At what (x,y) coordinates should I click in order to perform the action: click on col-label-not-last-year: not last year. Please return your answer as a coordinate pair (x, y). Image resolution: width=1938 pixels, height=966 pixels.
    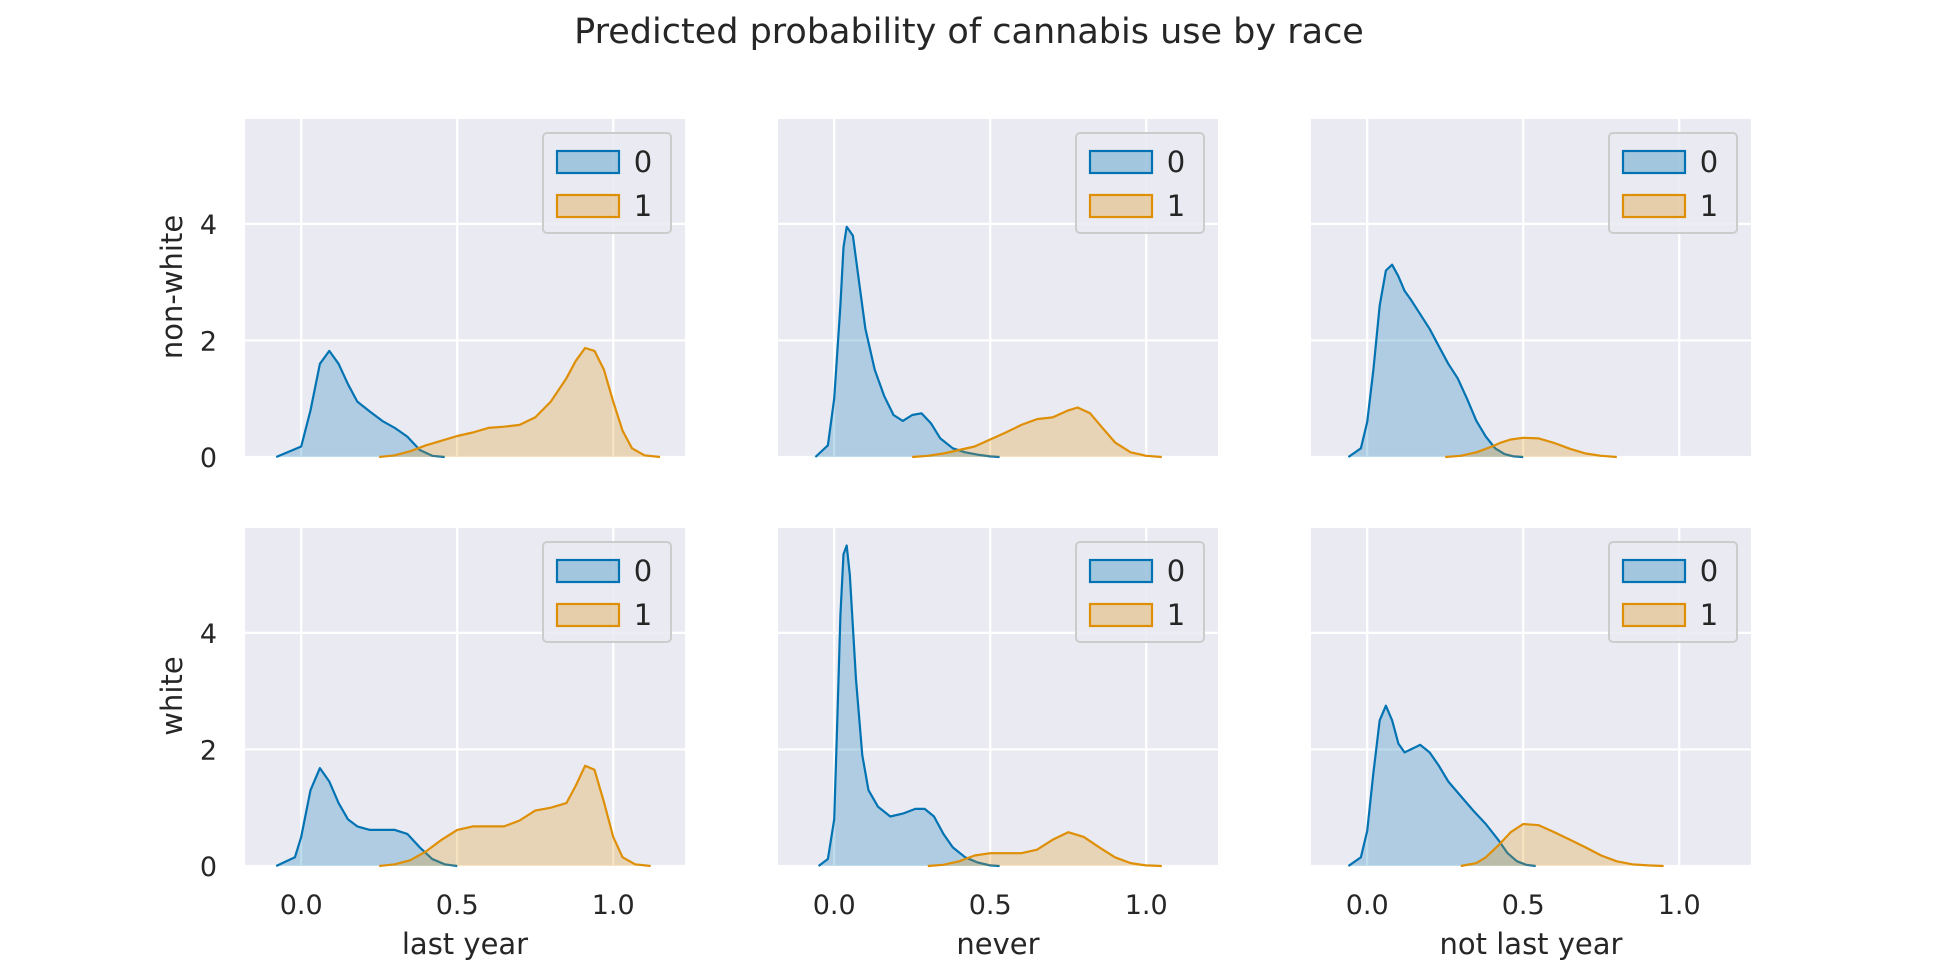
    Looking at the image, I should click on (1531, 944).